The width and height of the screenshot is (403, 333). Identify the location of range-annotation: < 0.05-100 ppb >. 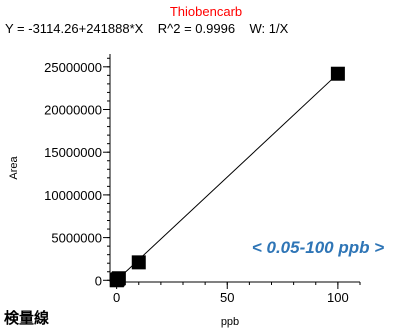
(318, 247).